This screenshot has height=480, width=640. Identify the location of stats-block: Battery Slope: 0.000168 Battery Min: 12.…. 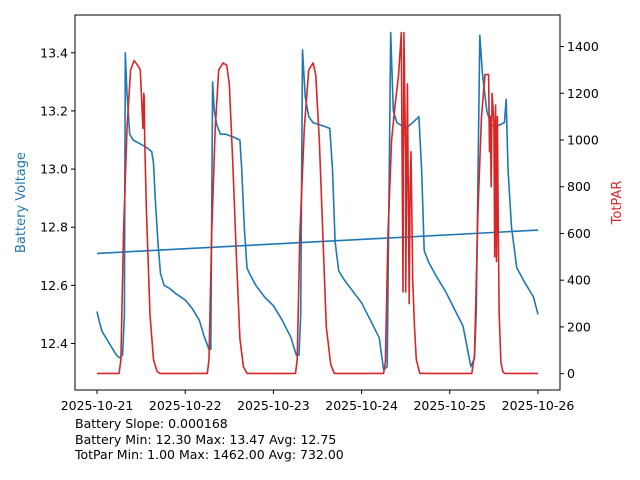
(209, 439).